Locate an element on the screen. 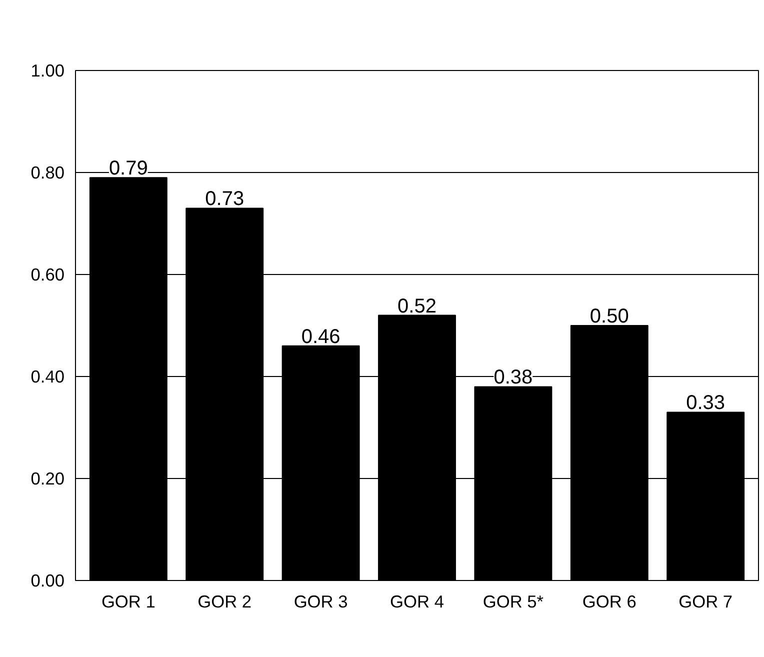 Image resolution: width=764 pixels, height=657 pixels. data-label: 0.79 is located at coordinates (128, 169).